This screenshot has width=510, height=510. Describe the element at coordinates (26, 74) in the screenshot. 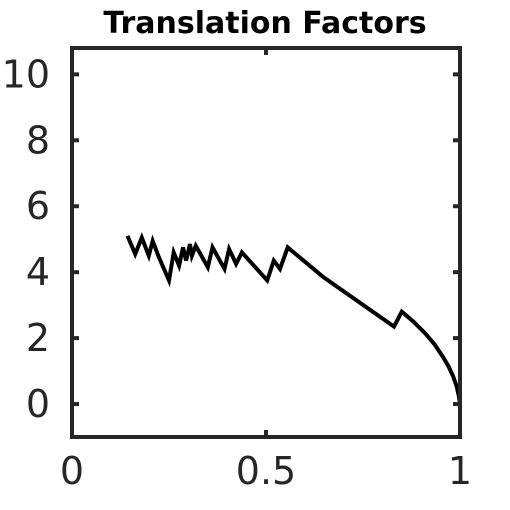

I see `y-tick-label: 10` at that location.